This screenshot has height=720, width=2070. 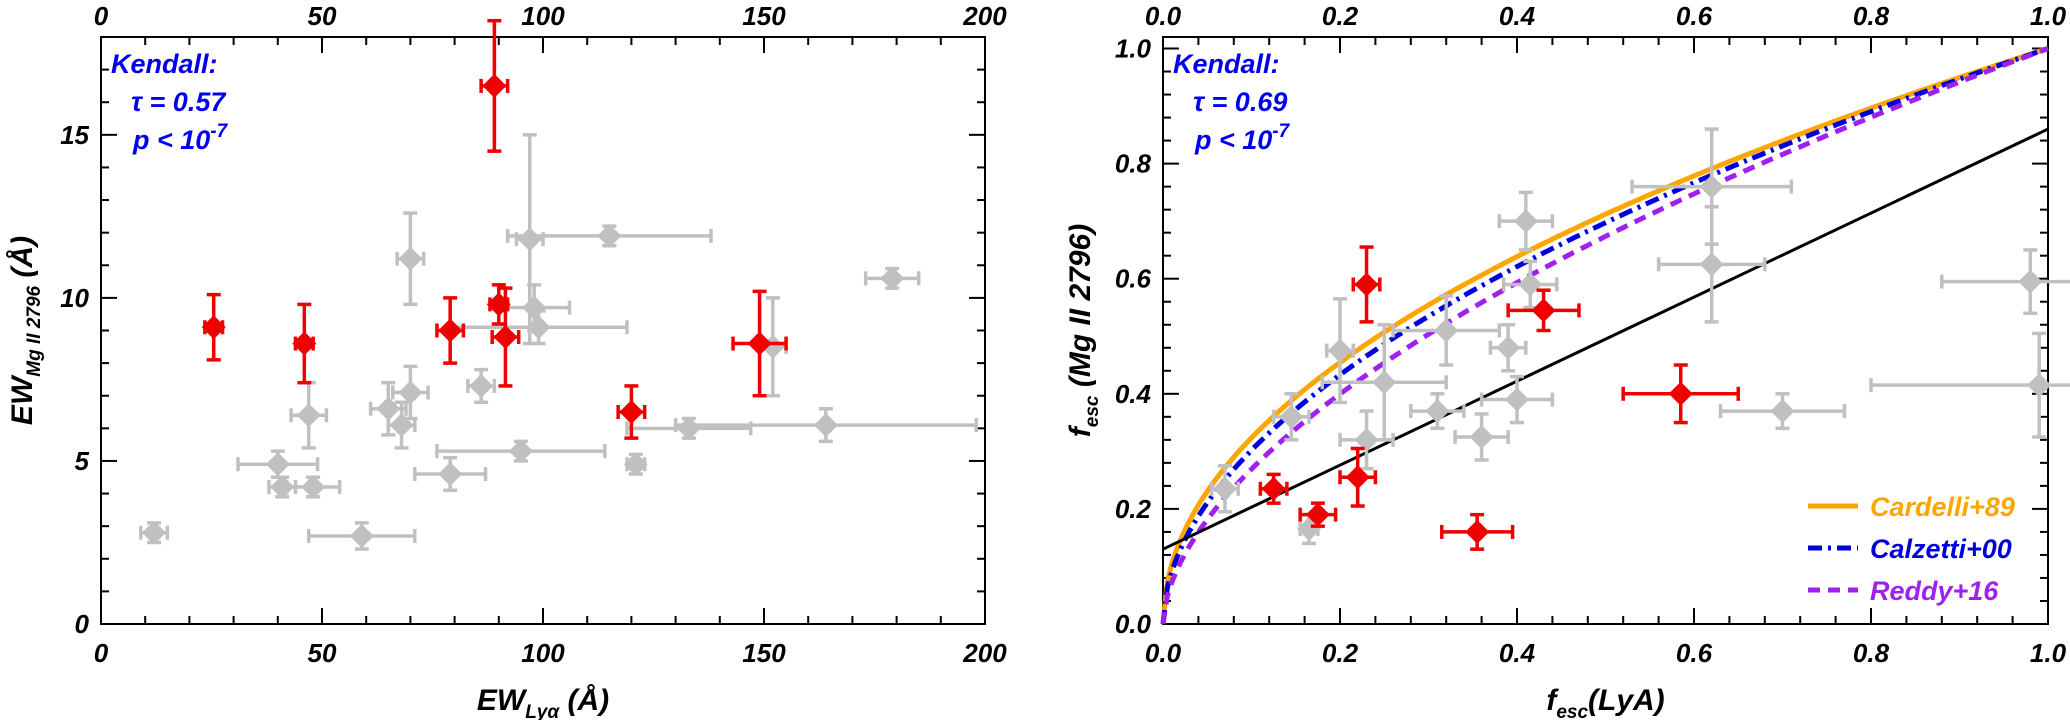 What do you see at coordinates (1133, 394) in the screenshot?
I see `y-tick-label: 0.4` at bounding box center [1133, 394].